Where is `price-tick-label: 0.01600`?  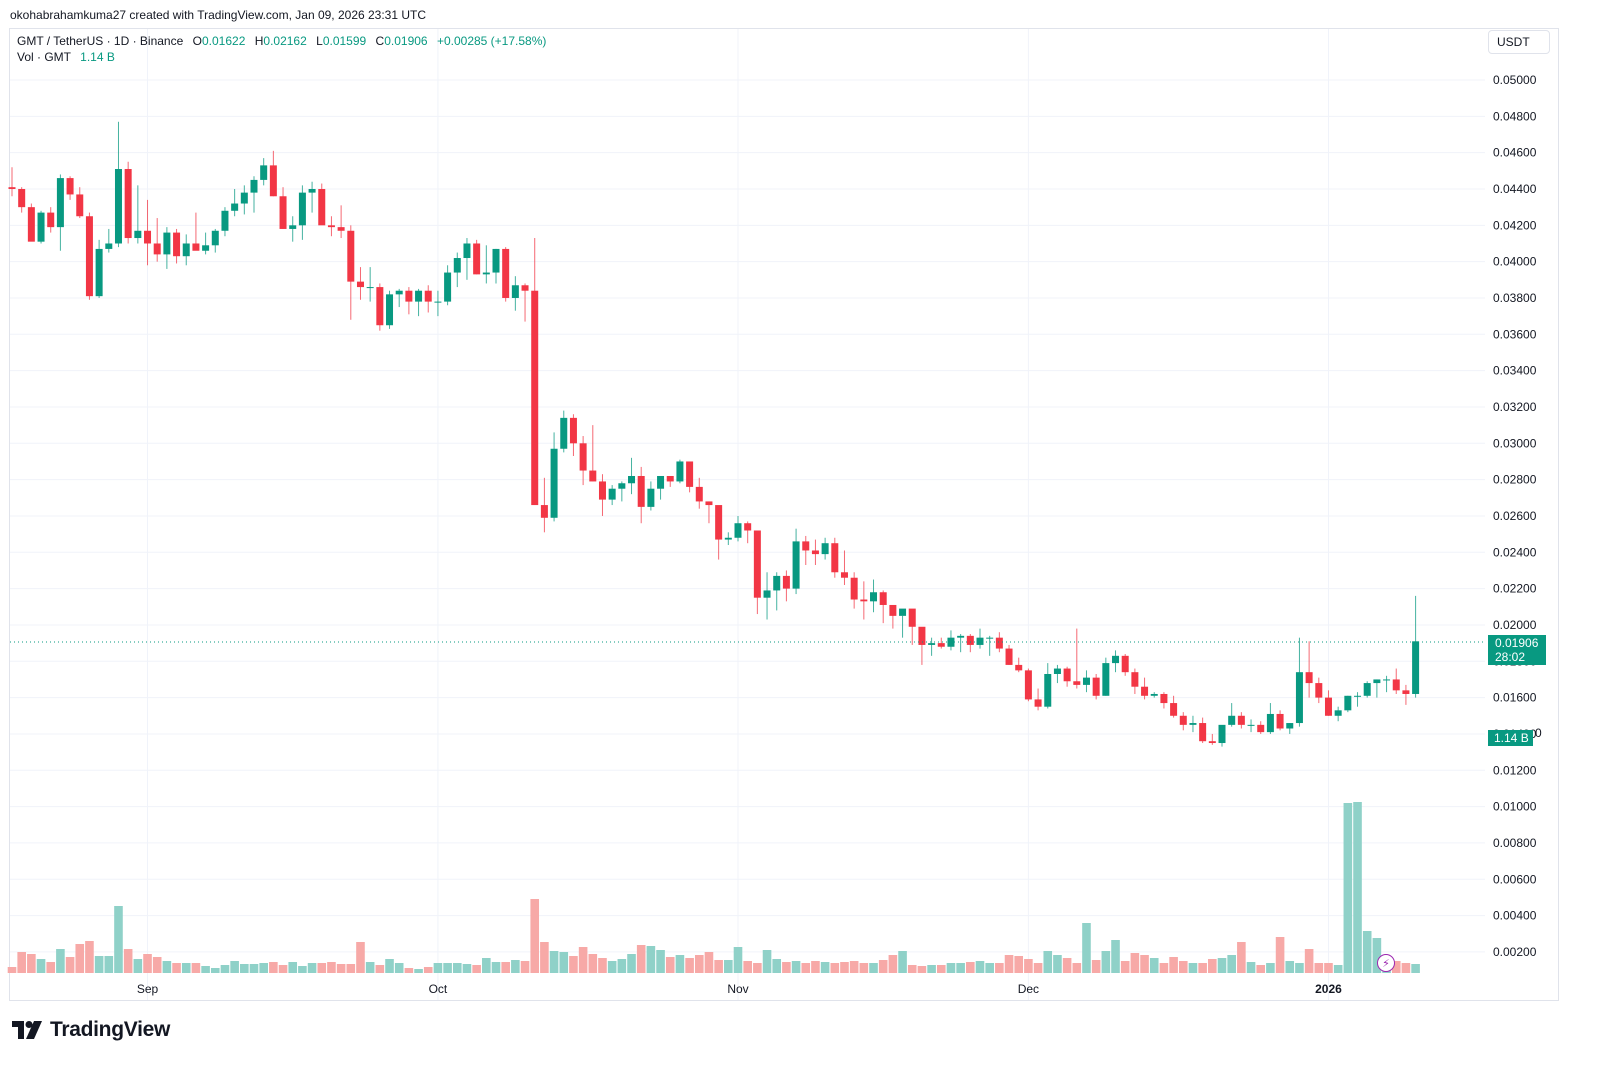 price-tick-label: 0.01600 is located at coordinates (1515, 698).